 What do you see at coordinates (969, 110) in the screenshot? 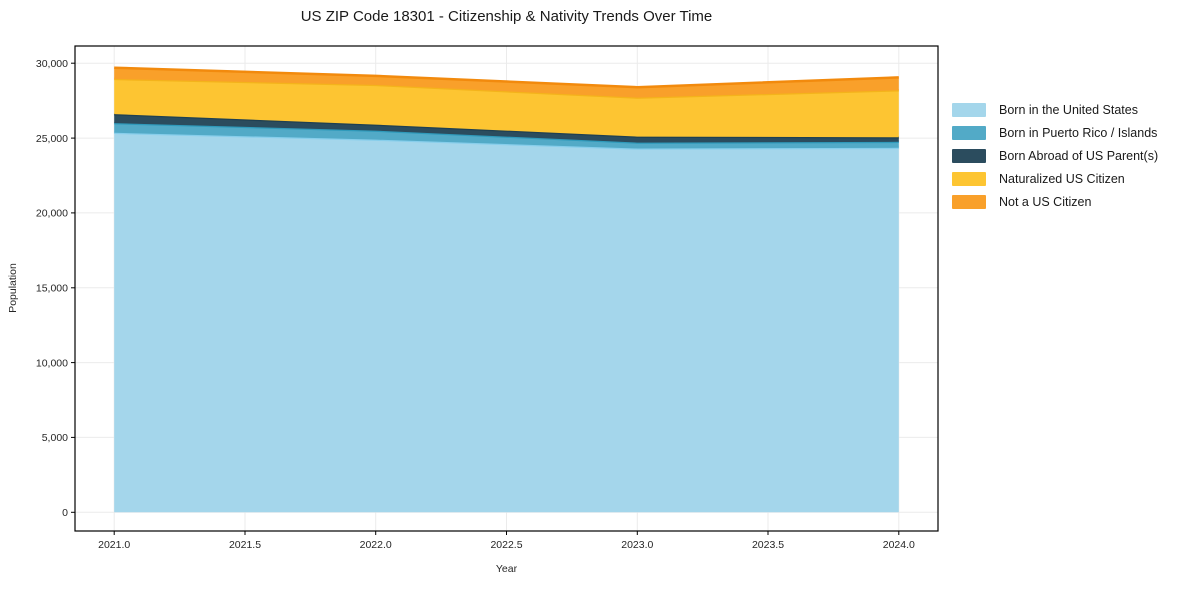
I see `legend-swatch-born-in-the-united-states` at bounding box center [969, 110].